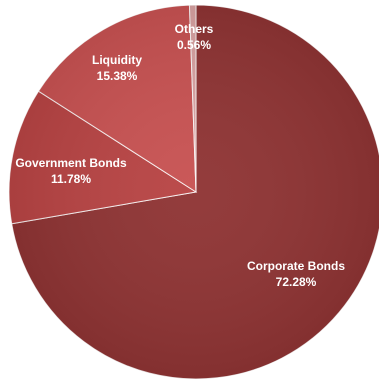  What do you see at coordinates (296, 266) in the screenshot?
I see `pie-label-category: Corporate Bonds` at bounding box center [296, 266].